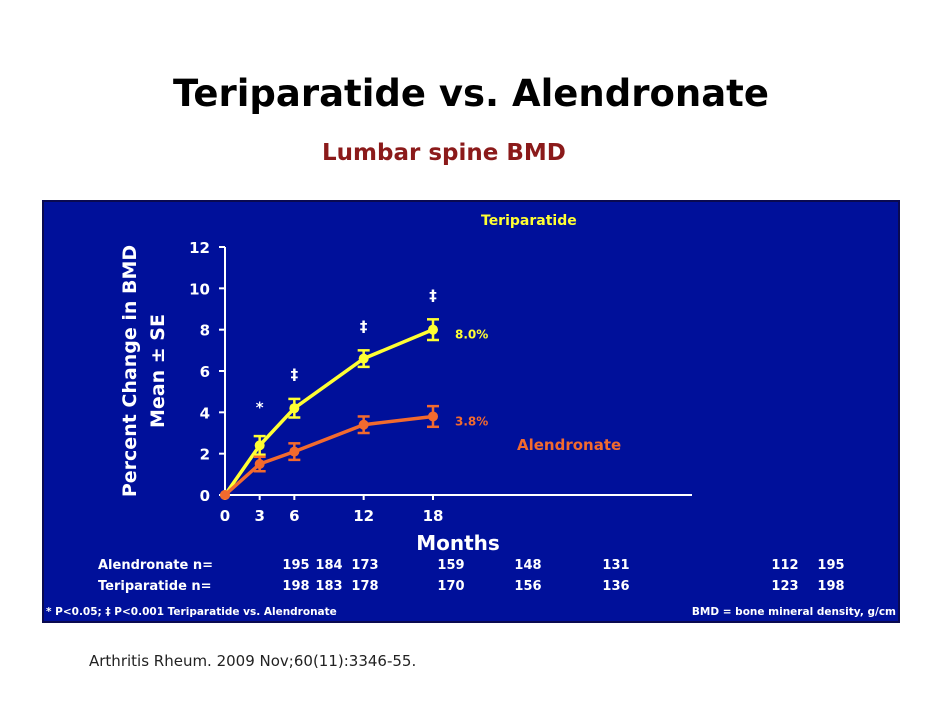 Image resolution: width=942 pixels, height=728 pixels. What do you see at coordinates (784, 565) in the screenshot?
I see `n-table-cell: 112` at bounding box center [784, 565].